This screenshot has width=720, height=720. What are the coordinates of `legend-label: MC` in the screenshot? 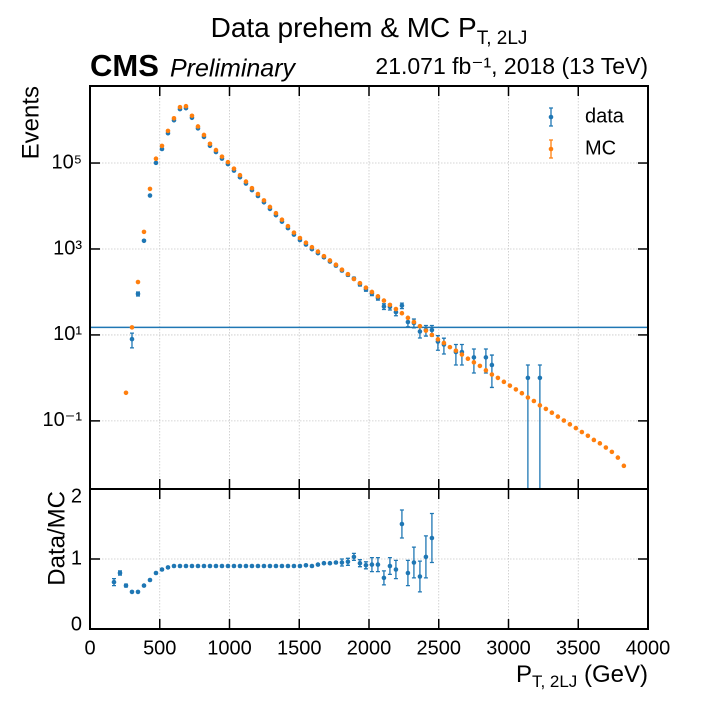 It's located at (600, 148).